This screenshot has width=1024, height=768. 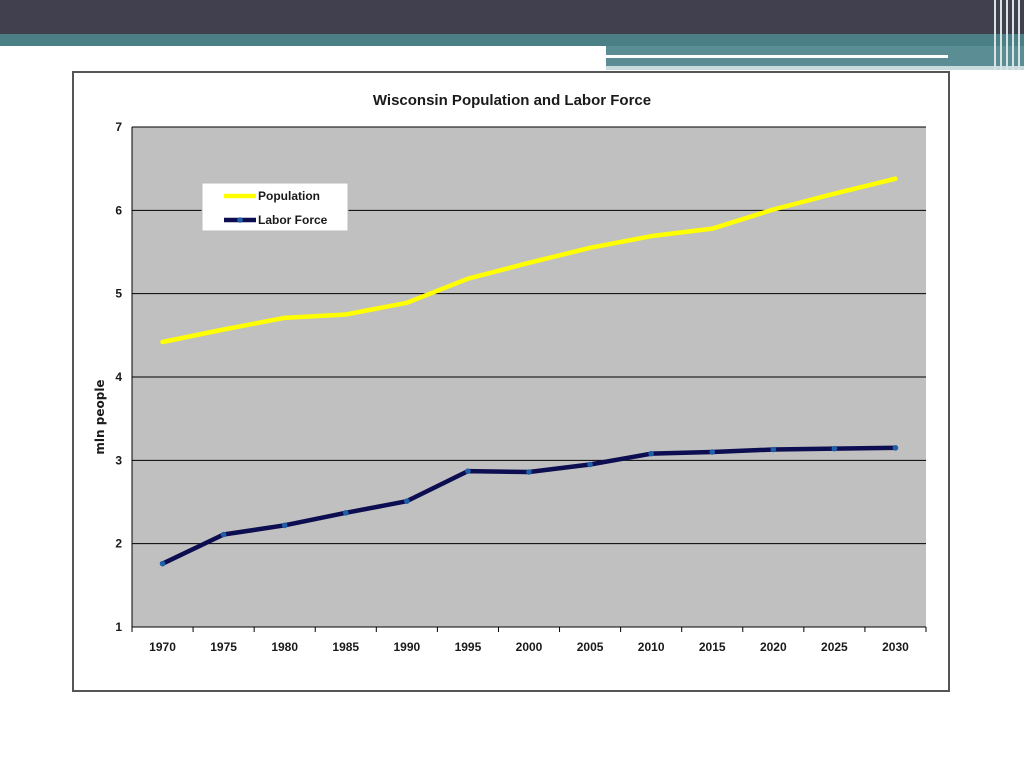 I want to click on x-tick-label: 2030, so click(x=895, y=647).